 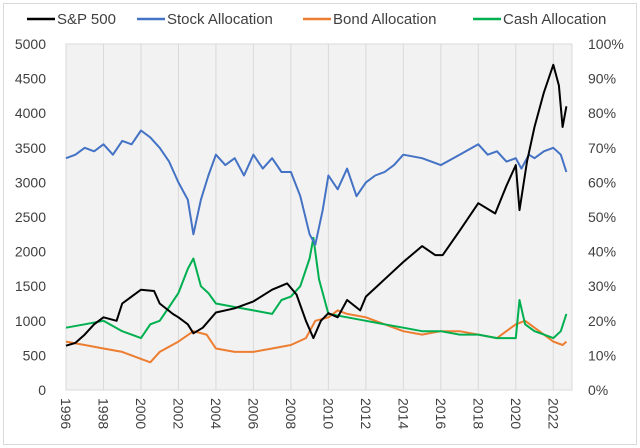 What do you see at coordinates (86, 19) in the screenshot?
I see `legend-label: S&P 500` at bounding box center [86, 19].